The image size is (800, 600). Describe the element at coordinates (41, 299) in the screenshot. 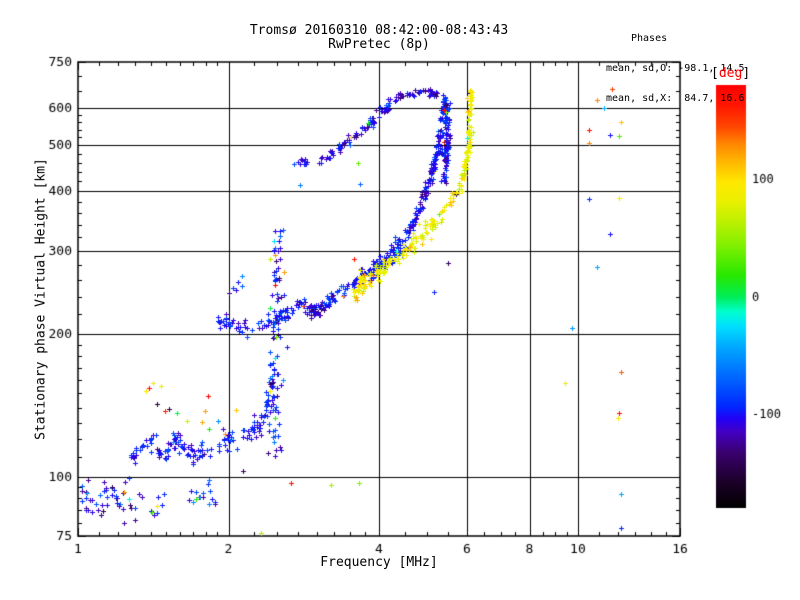

I see `y-axis-title: Stationary phase Virtual Height [km]` at that location.